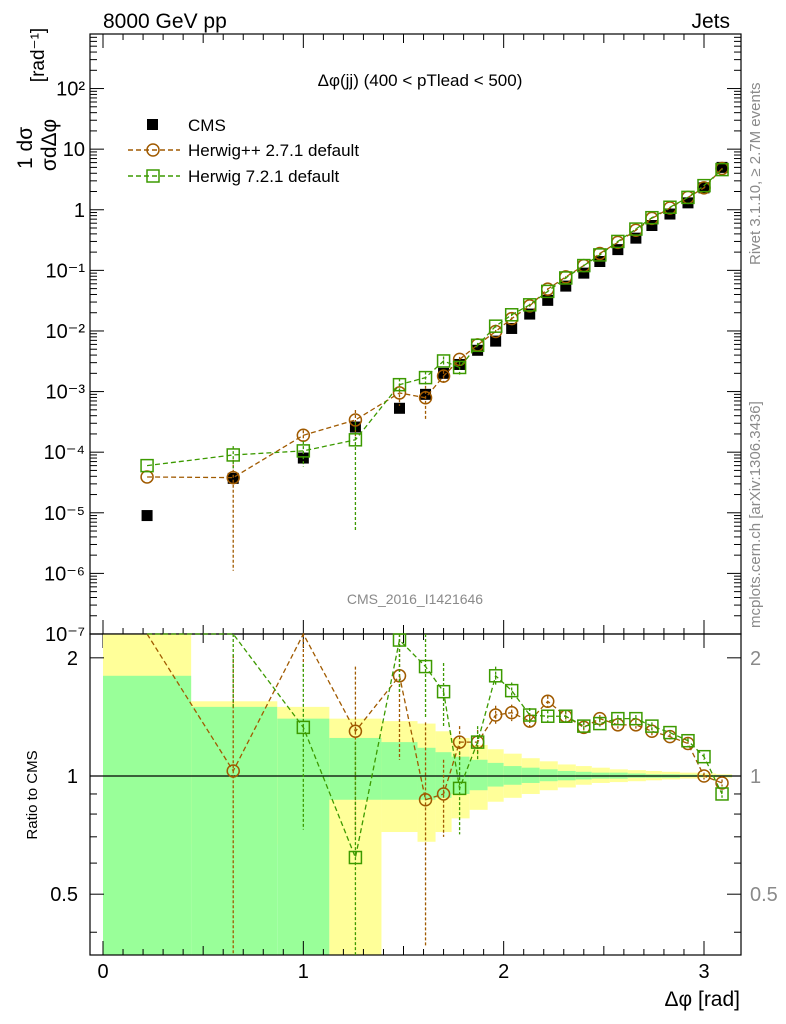 This screenshot has width=786, height=1024. I want to click on legend-cms-label: CMS, so click(207, 125).